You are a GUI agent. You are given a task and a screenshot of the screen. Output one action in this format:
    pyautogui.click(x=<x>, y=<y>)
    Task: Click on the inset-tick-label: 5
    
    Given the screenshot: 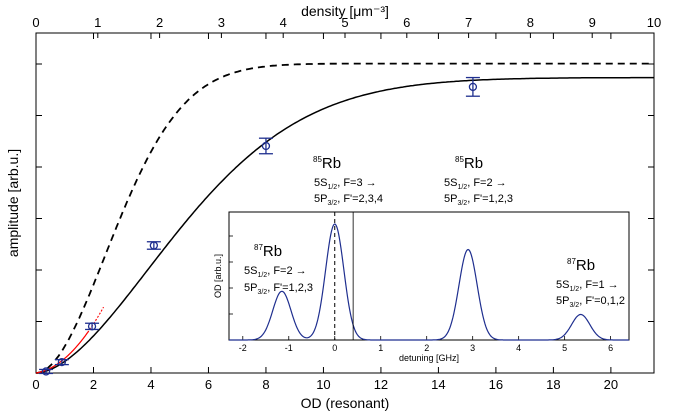 What is the action you would take?
    pyautogui.click(x=564, y=348)
    